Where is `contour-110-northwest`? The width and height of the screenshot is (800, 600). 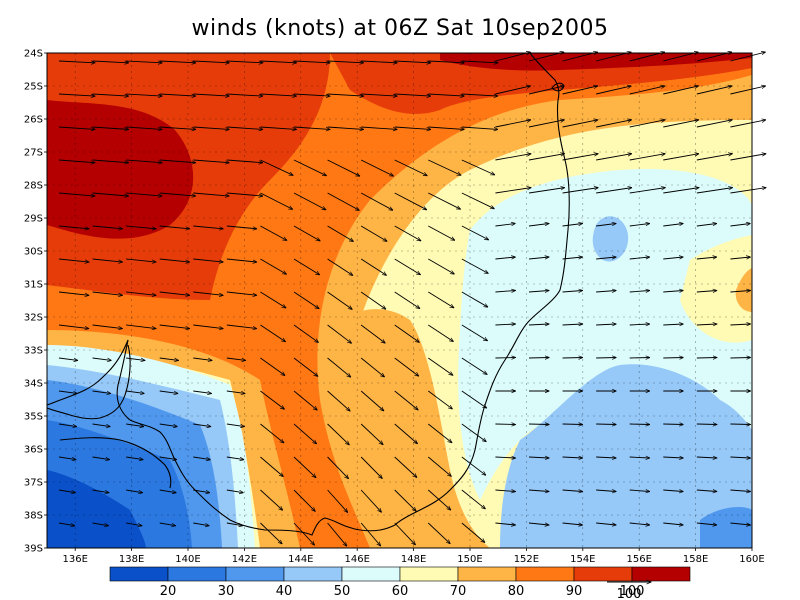
contour-110-northwest is located at coordinates (120, 169).